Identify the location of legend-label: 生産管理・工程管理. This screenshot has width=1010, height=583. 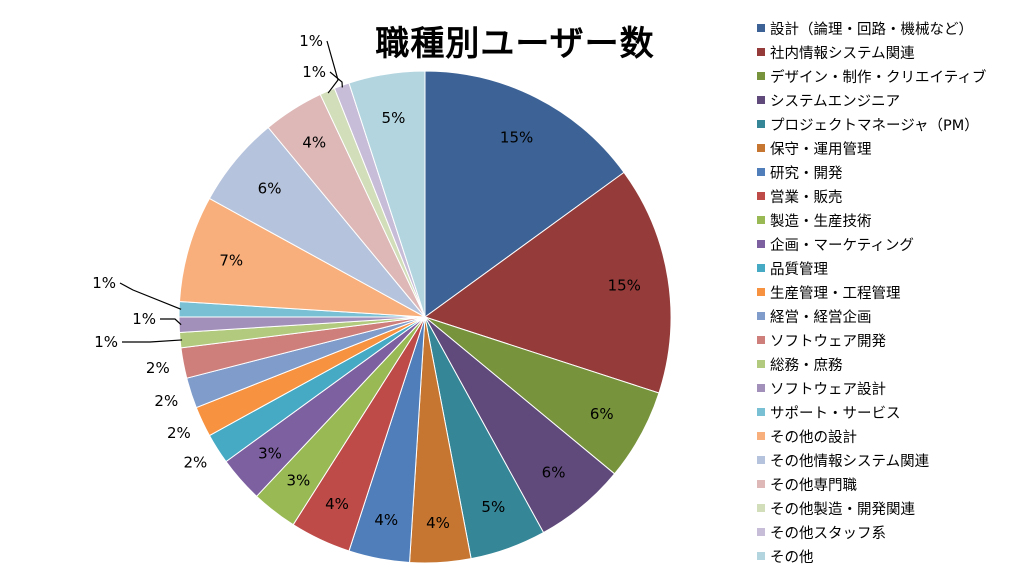
(835, 293).